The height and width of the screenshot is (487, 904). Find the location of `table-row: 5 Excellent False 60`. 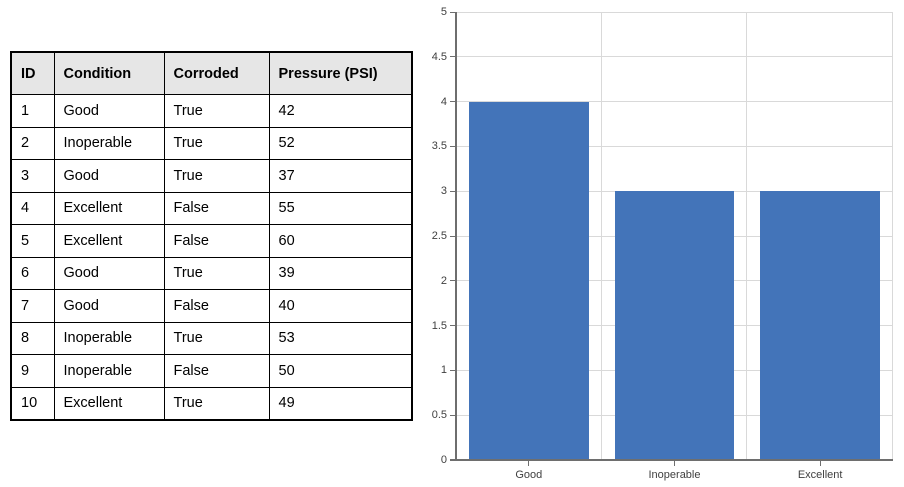

table-row: 5 Excellent False 60 is located at coordinates (211, 241).